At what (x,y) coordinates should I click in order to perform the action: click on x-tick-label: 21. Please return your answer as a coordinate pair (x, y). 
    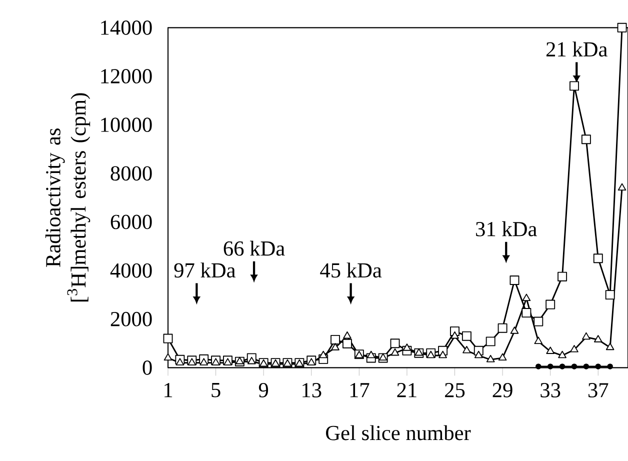
    Looking at the image, I should click on (406, 390).